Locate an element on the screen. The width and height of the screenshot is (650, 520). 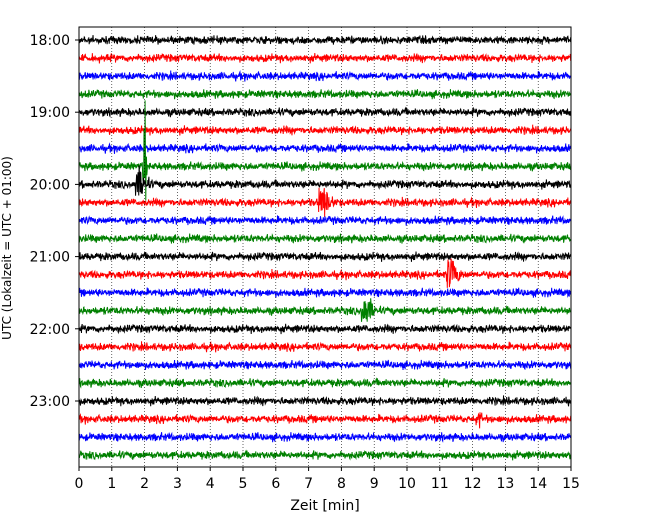
x-tick-label: 1 is located at coordinates (111, 484).